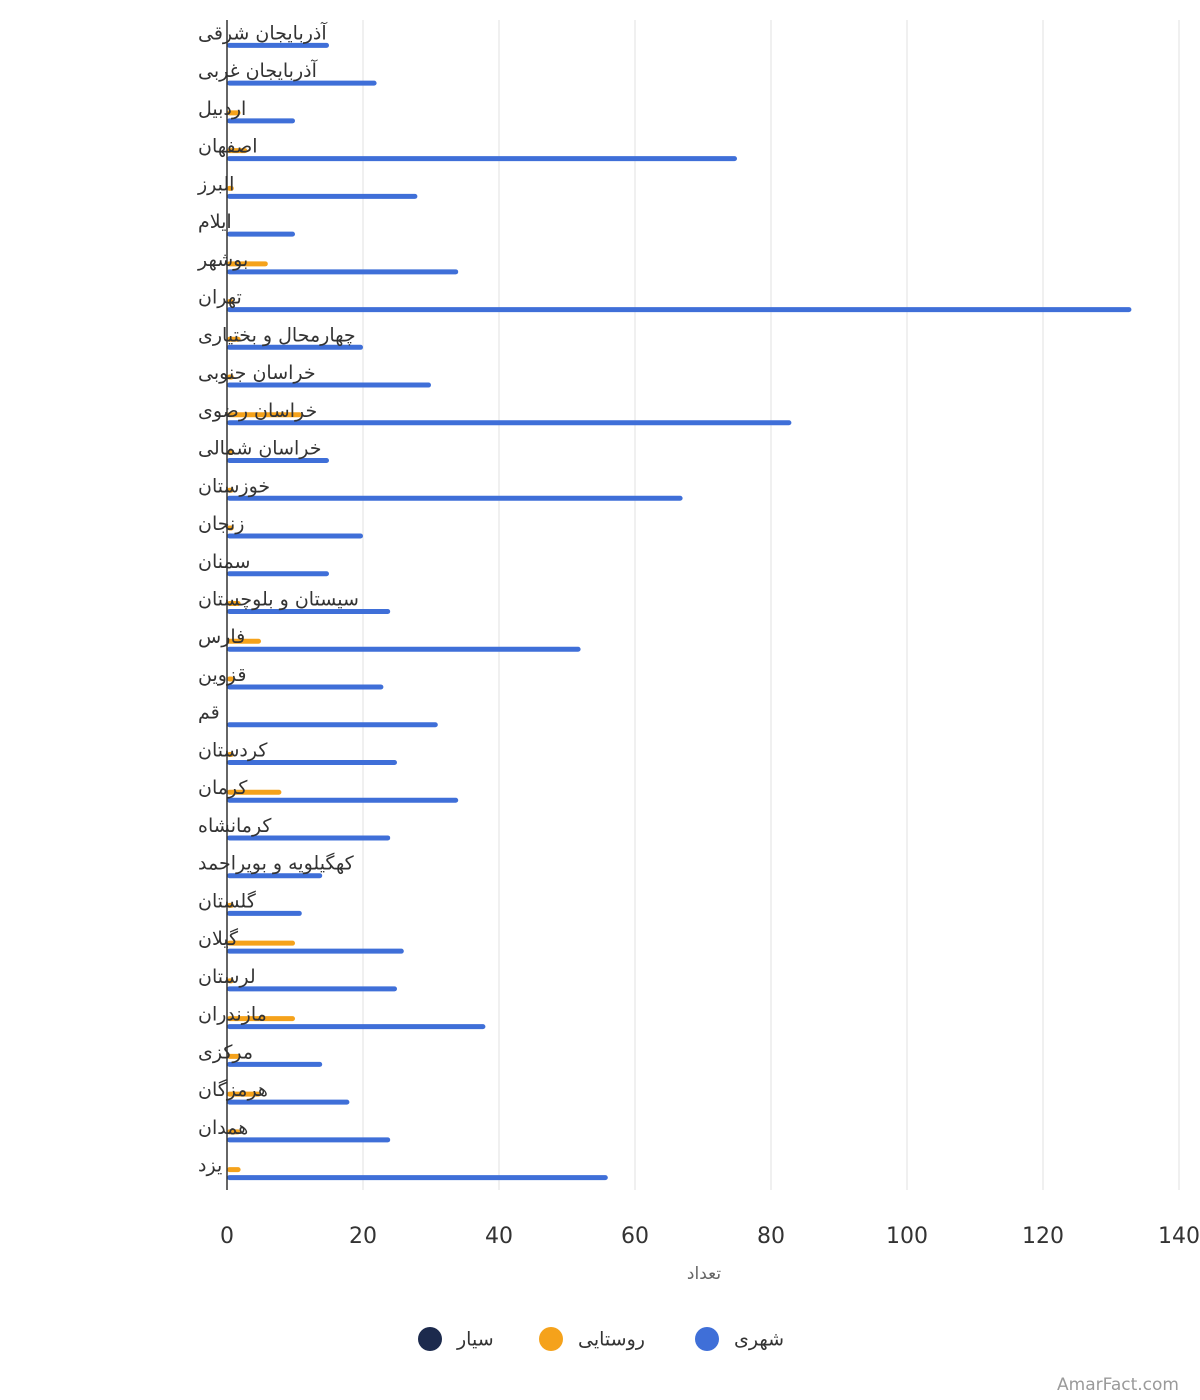 Image resolution: width=1200 pixels, height=1400 pixels. I want to click on category-label: خوزستان, so click(234, 486).